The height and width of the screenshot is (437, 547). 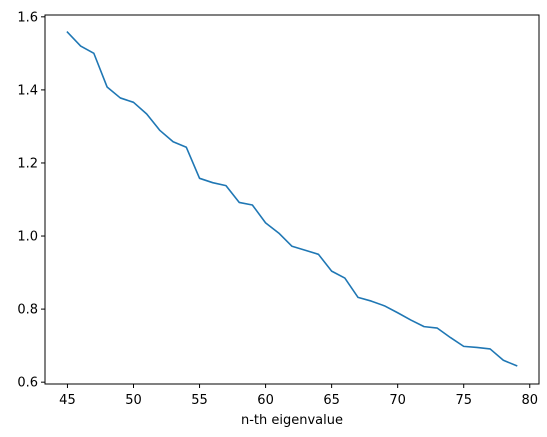 What do you see at coordinates (463, 400) in the screenshot?
I see `x-tick-label: 75` at bounding box center [463, 400].